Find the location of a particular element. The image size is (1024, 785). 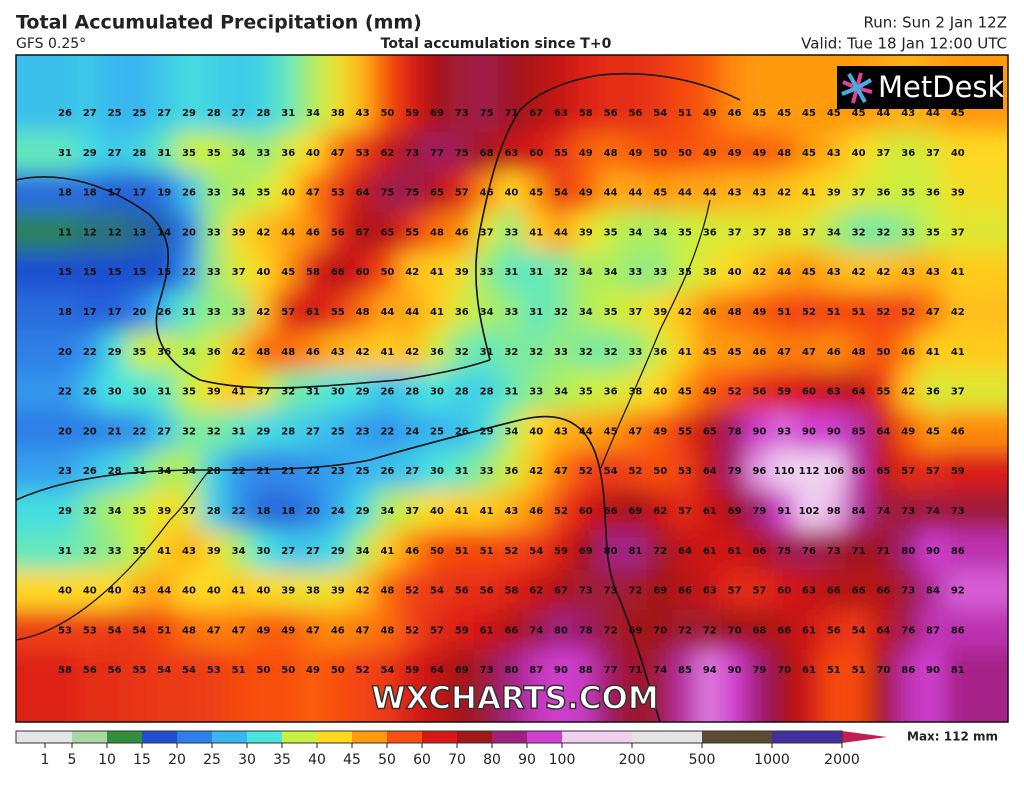

value-label: 64 is located at coordinates (883, 630).